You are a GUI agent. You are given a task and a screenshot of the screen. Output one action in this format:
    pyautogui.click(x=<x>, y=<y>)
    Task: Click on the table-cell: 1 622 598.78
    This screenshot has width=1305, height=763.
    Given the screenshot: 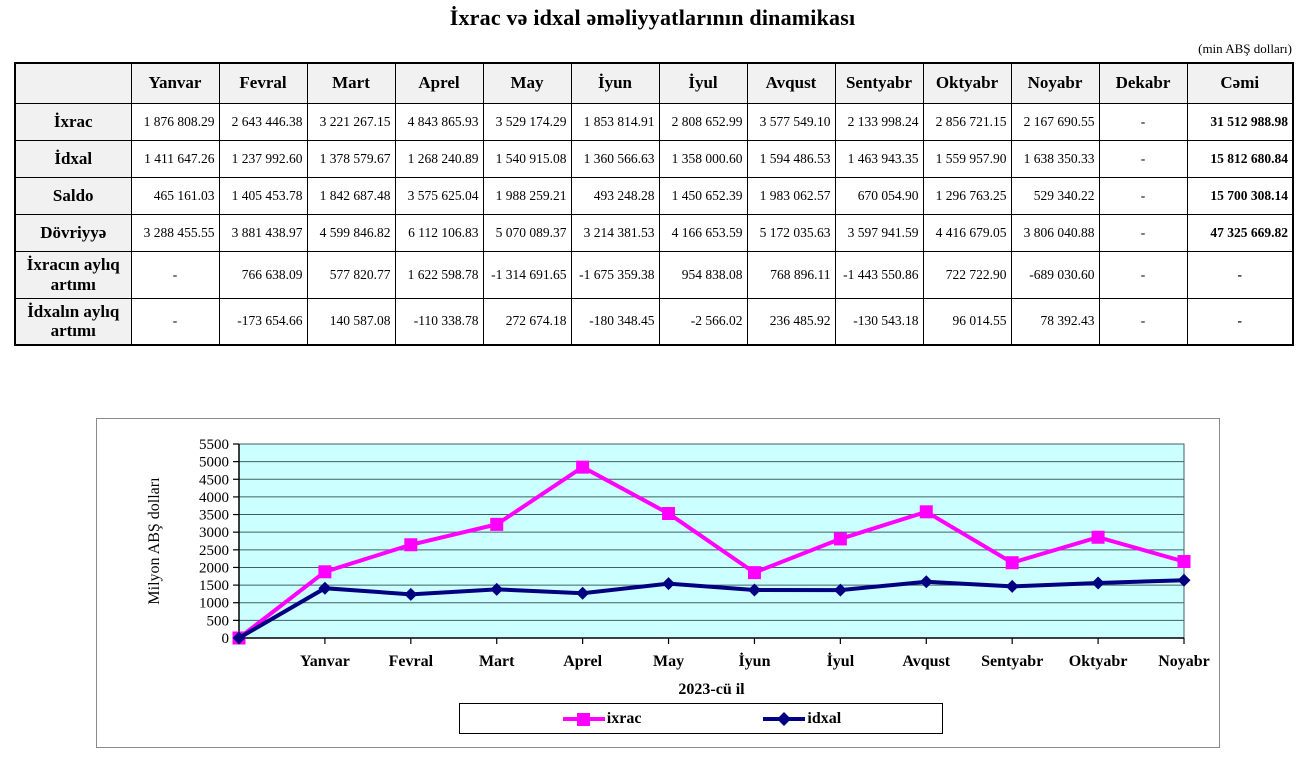 What is the action you would take?
    pyautogui.click(x=439, y=274)
    